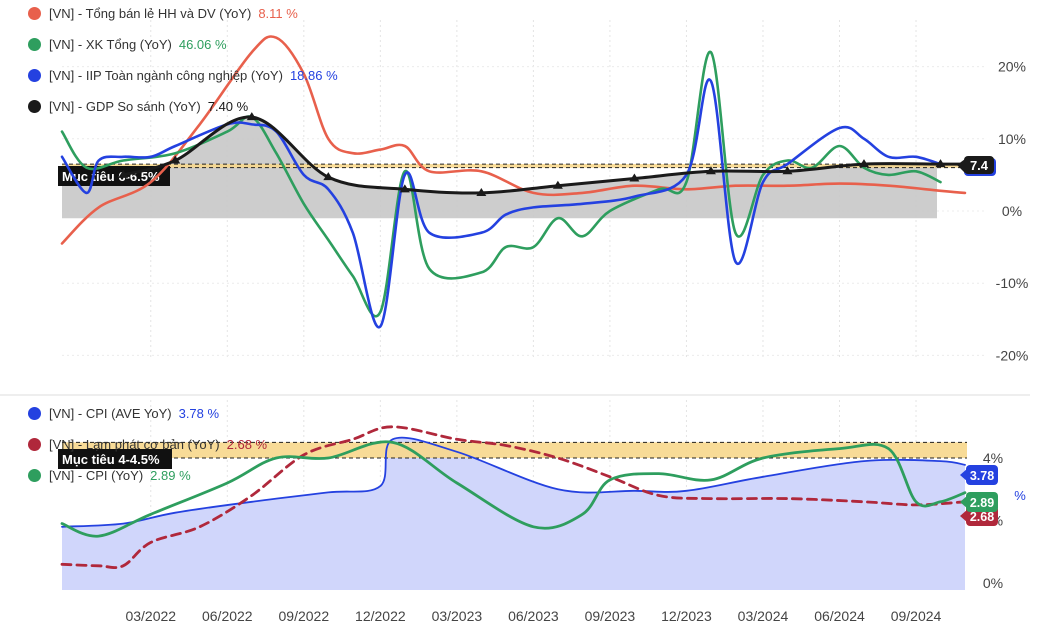 This screenshot has height=630, width=1050. I want to click on gdp-end-pointer, so click(961, 166).